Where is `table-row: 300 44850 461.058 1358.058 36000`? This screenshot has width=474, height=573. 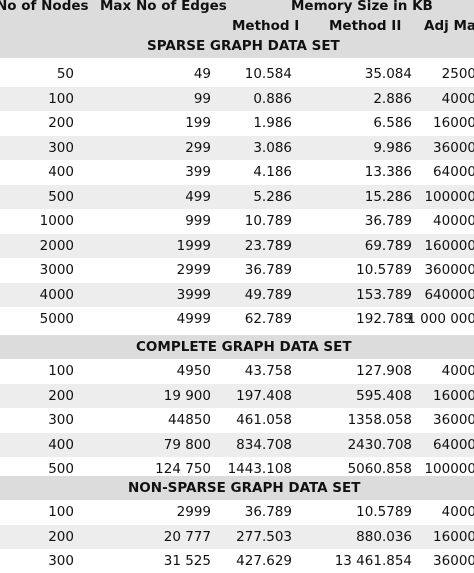
table-row: 300 44850 461.058 1358.058 36000 is located at coordinates (237, 420).